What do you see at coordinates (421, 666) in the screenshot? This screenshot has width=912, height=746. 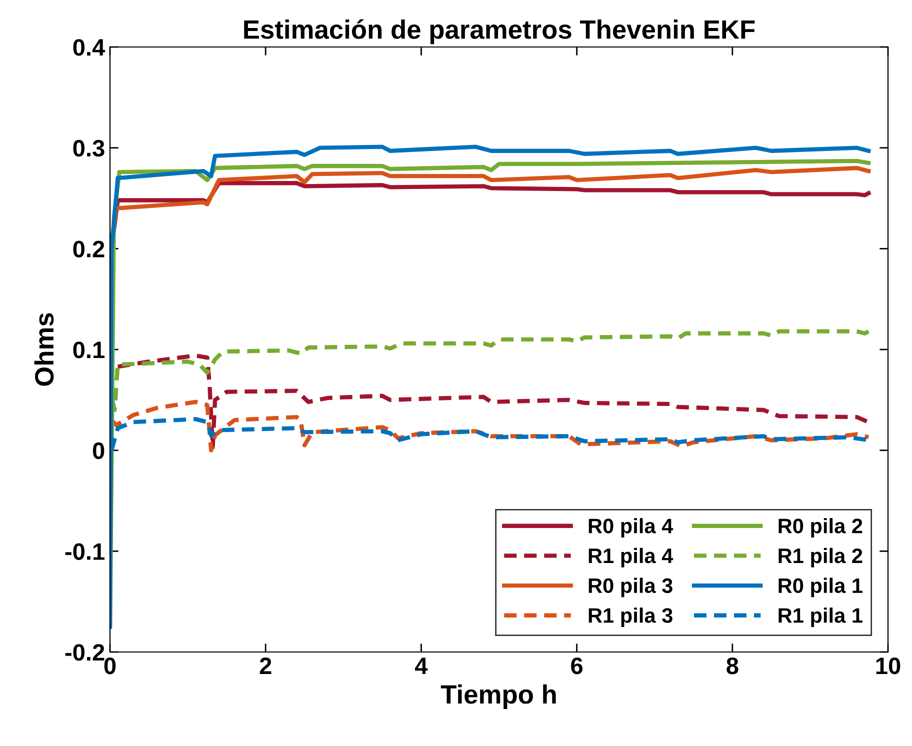 I see `x-tick-label: 4` at bounding box center [421, 666].